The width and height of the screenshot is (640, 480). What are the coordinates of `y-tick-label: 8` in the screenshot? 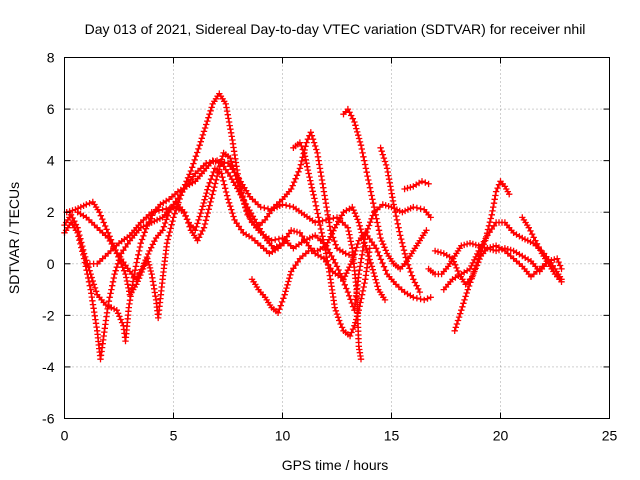 It's located at (51, 58).